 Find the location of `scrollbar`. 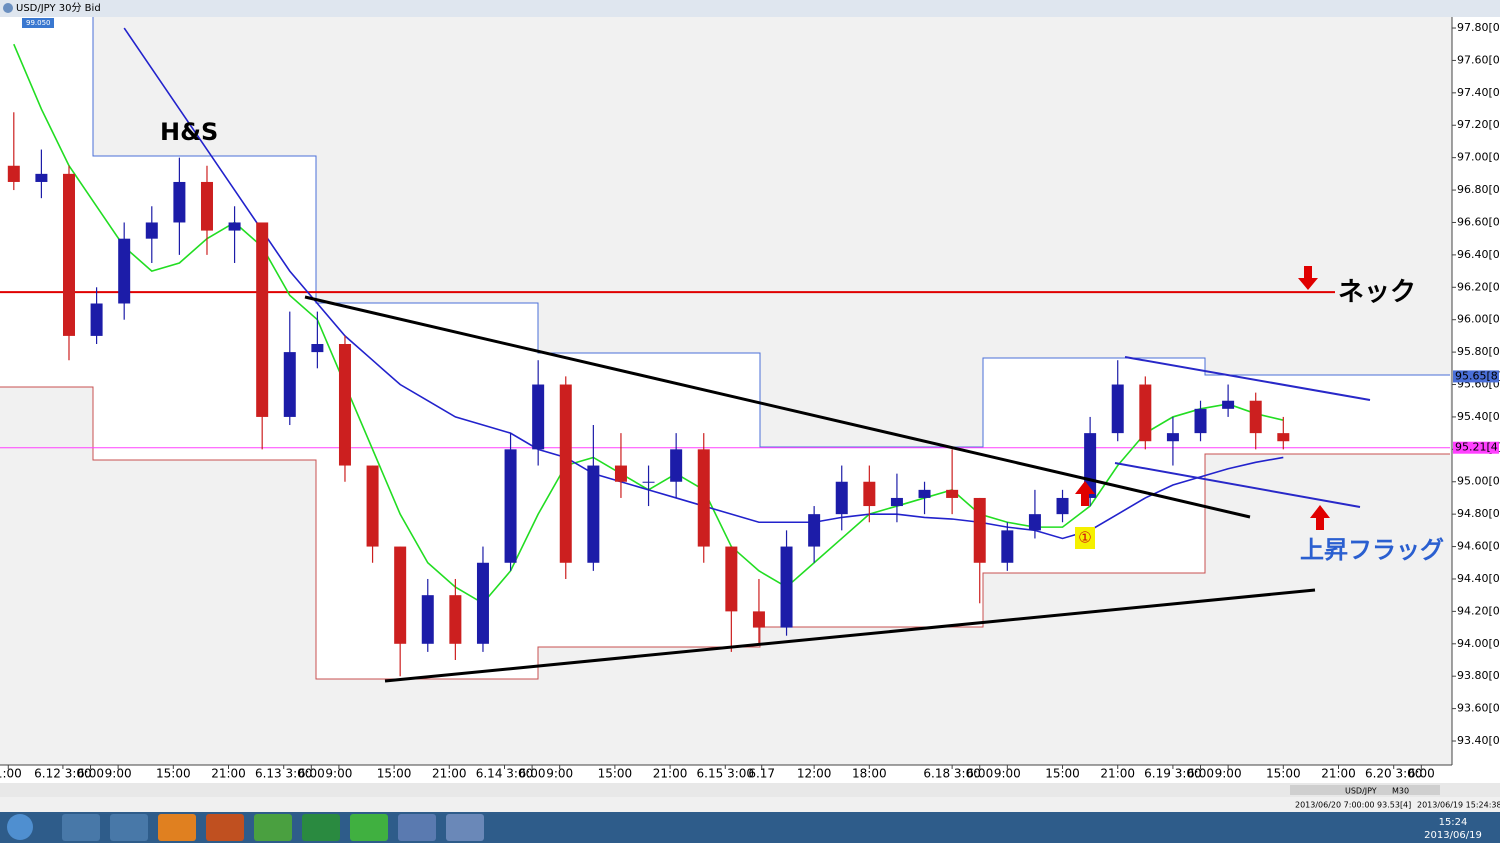

scrollbar is located at coordinates (750, 790).